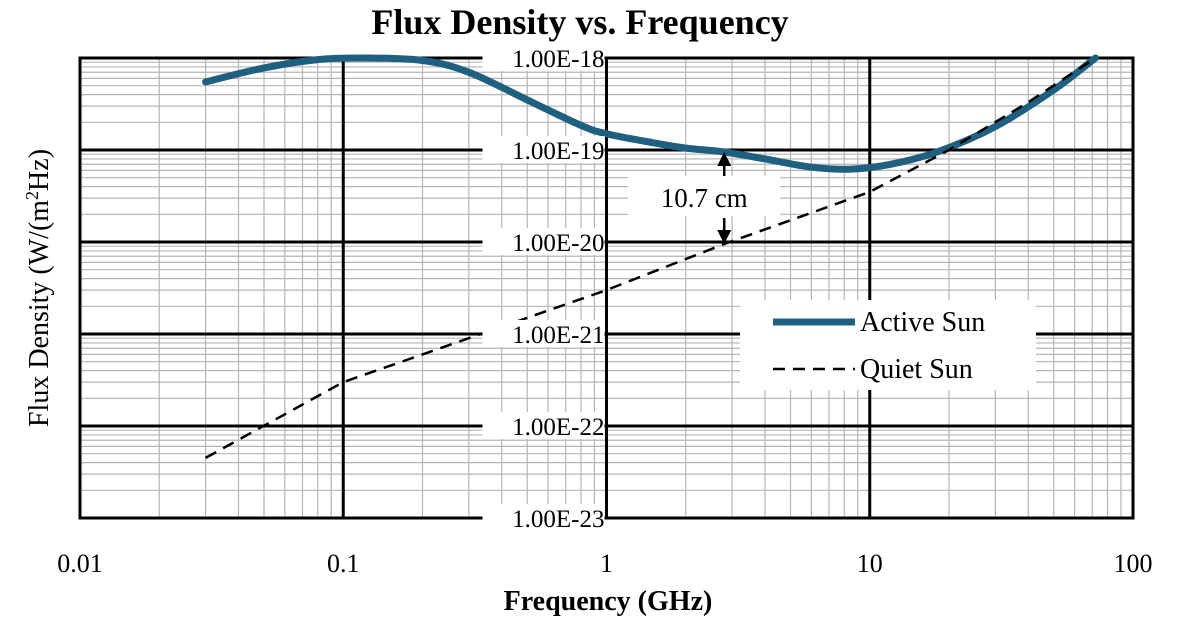 The image size is (1178, 620). What do you see at coordinates (558, 335) in the screenshot?
I see `y-tick-label: 1.00E-21` at bounding box center [558, 335].